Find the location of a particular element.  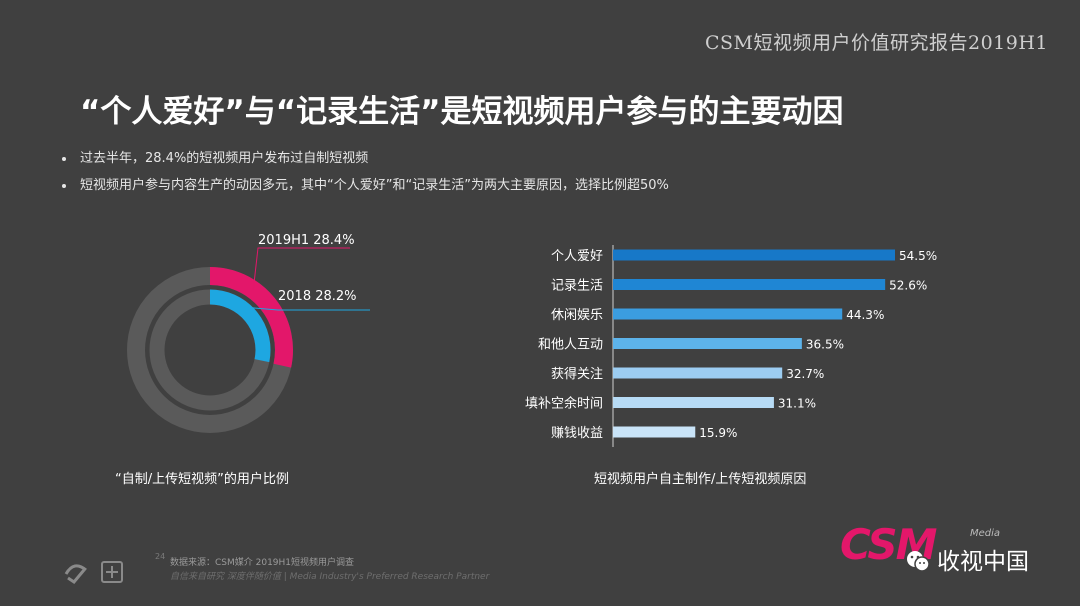

wechat-account-name: 收视中国 is located at coordinates (983, 562).